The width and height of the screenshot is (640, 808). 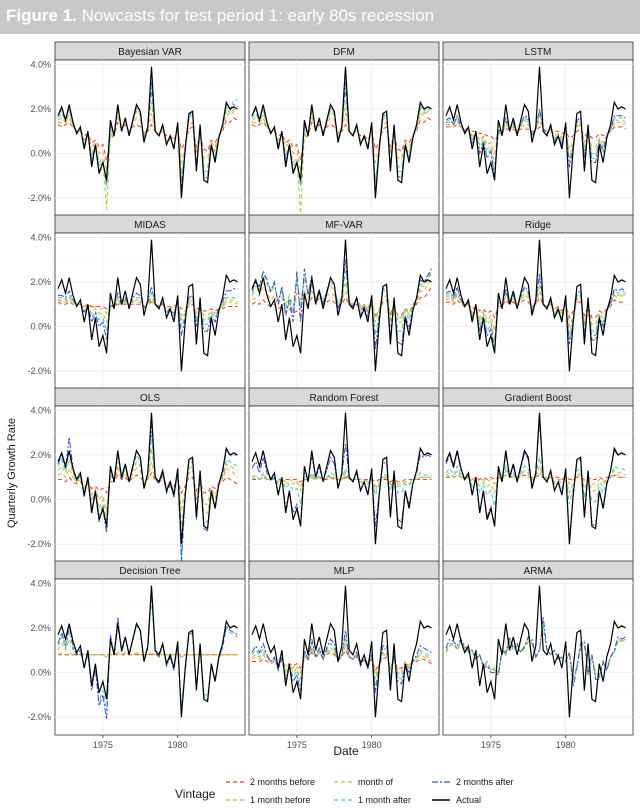 I want to click on facet-title: Bayesian VAR, so click(x=150, y=52).